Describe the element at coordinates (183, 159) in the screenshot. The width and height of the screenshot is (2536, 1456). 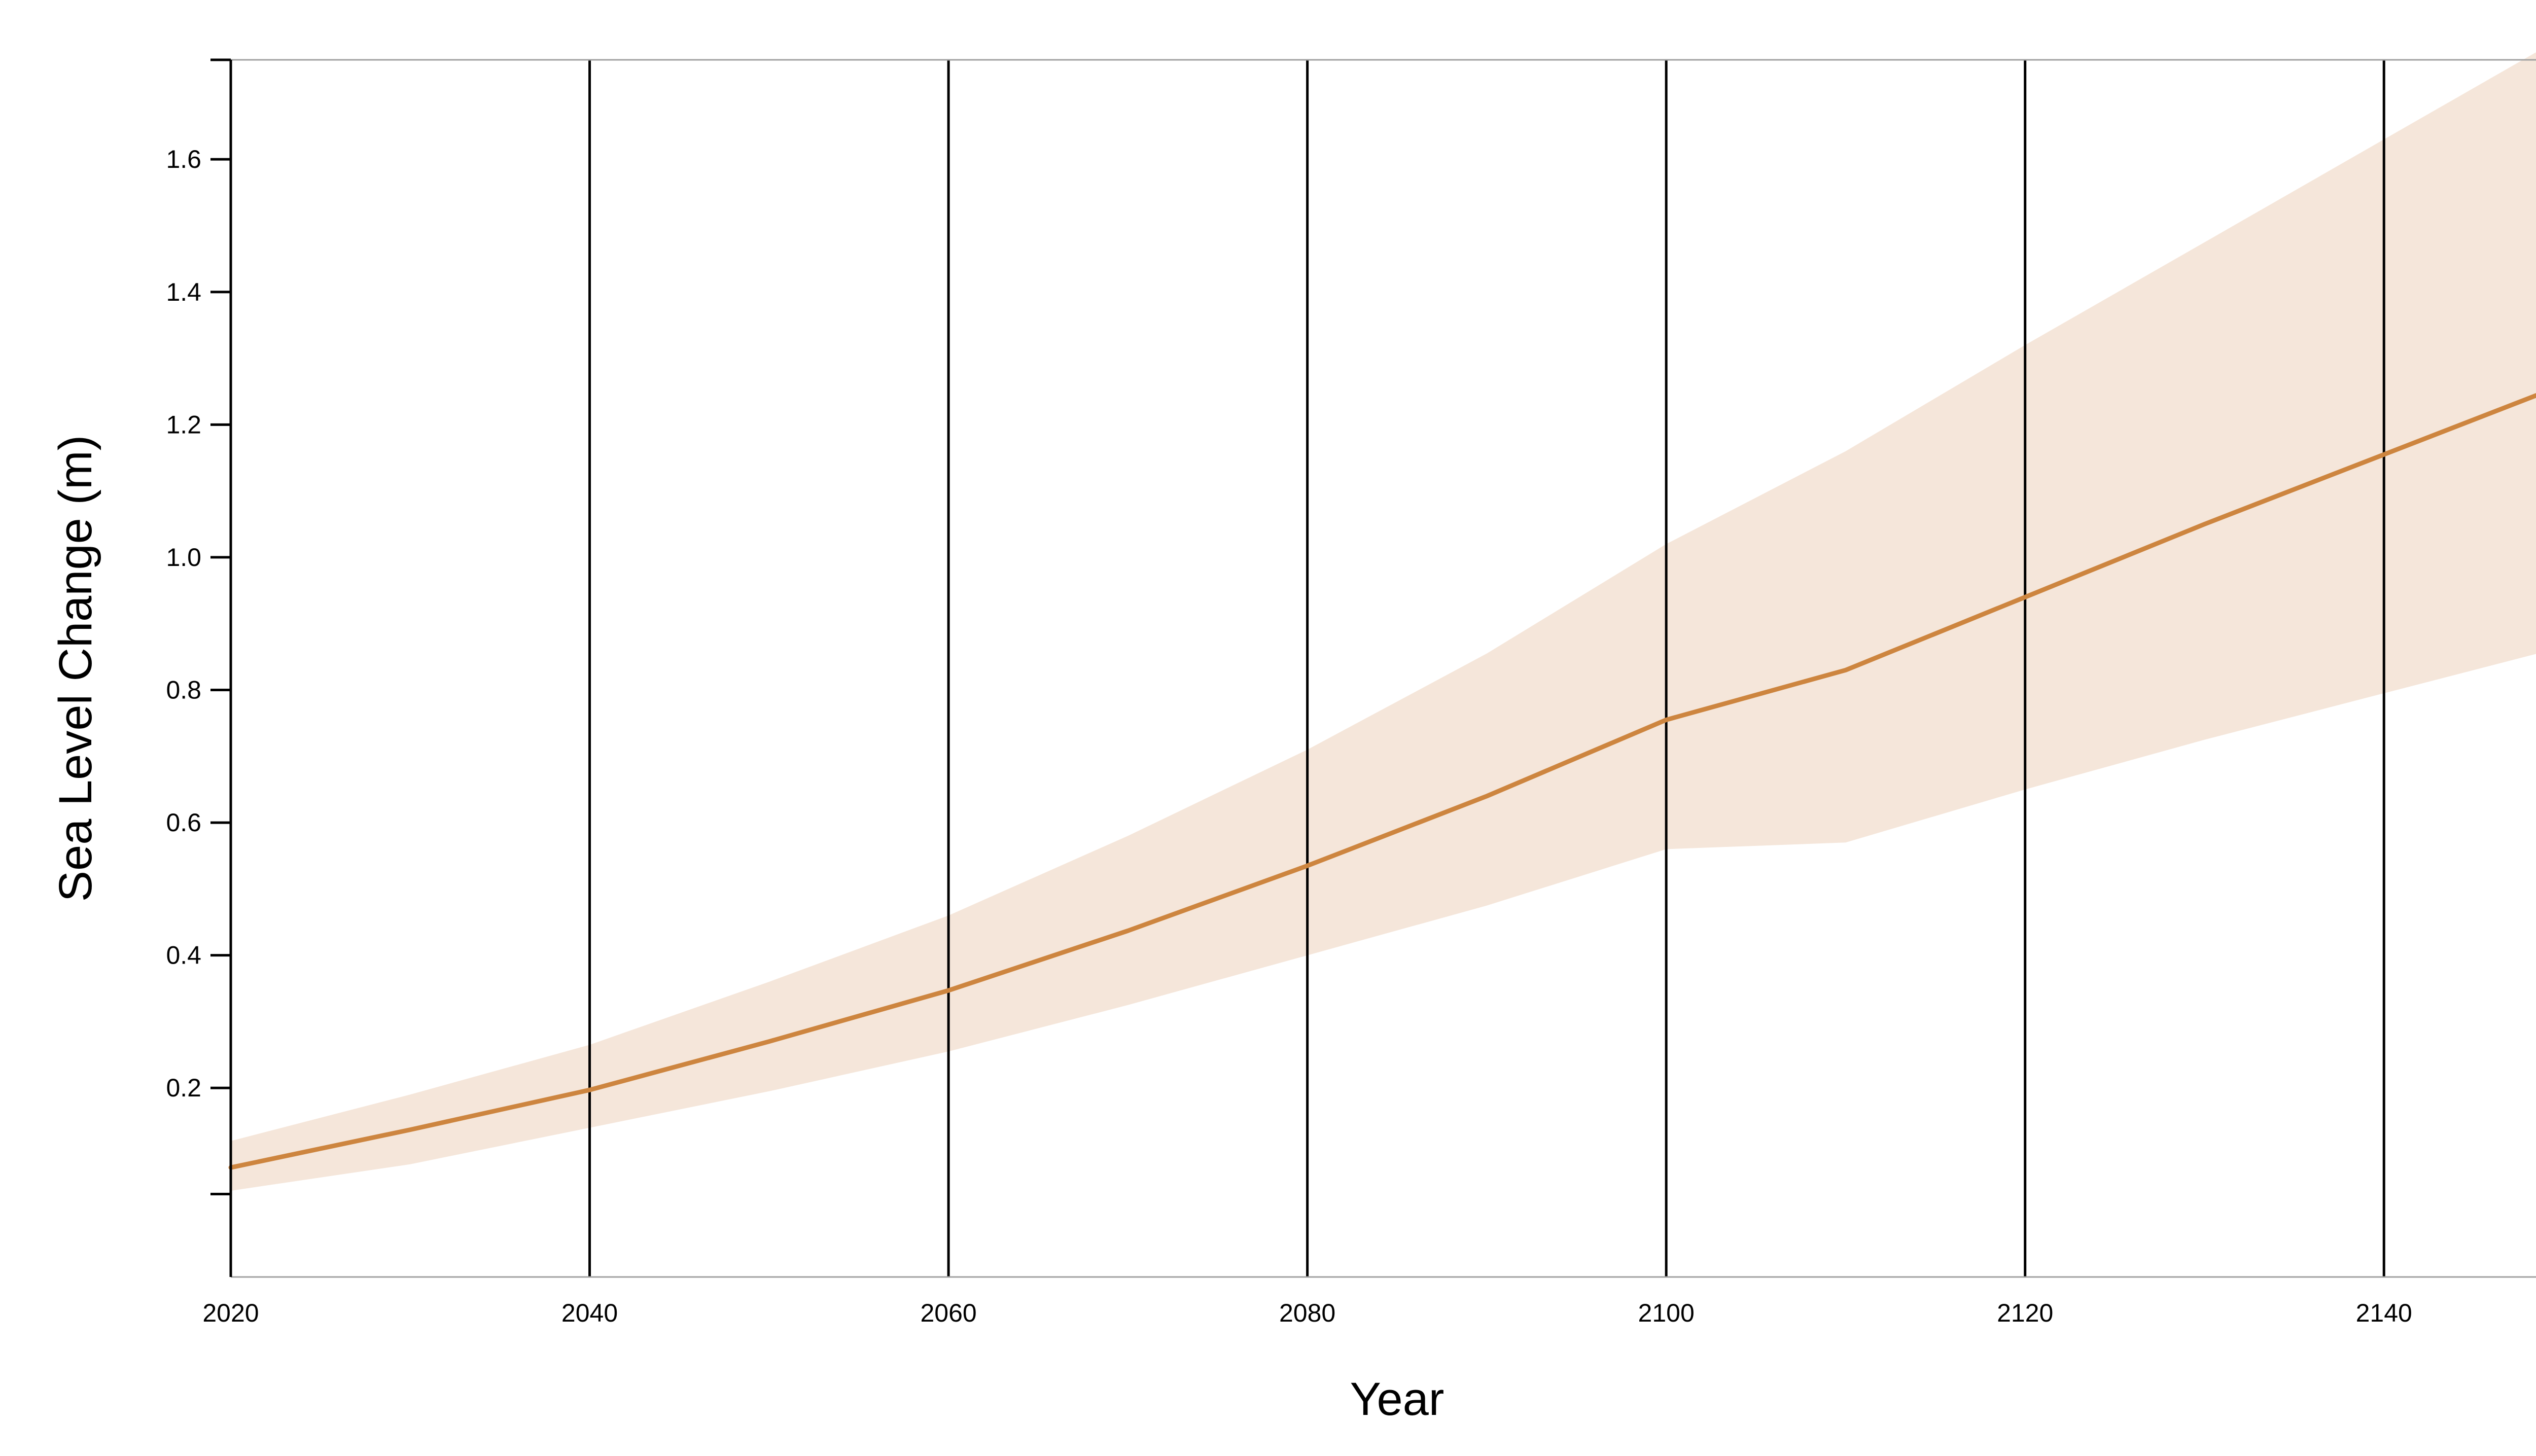
I see `y-tick-label: 1.6` at that location.